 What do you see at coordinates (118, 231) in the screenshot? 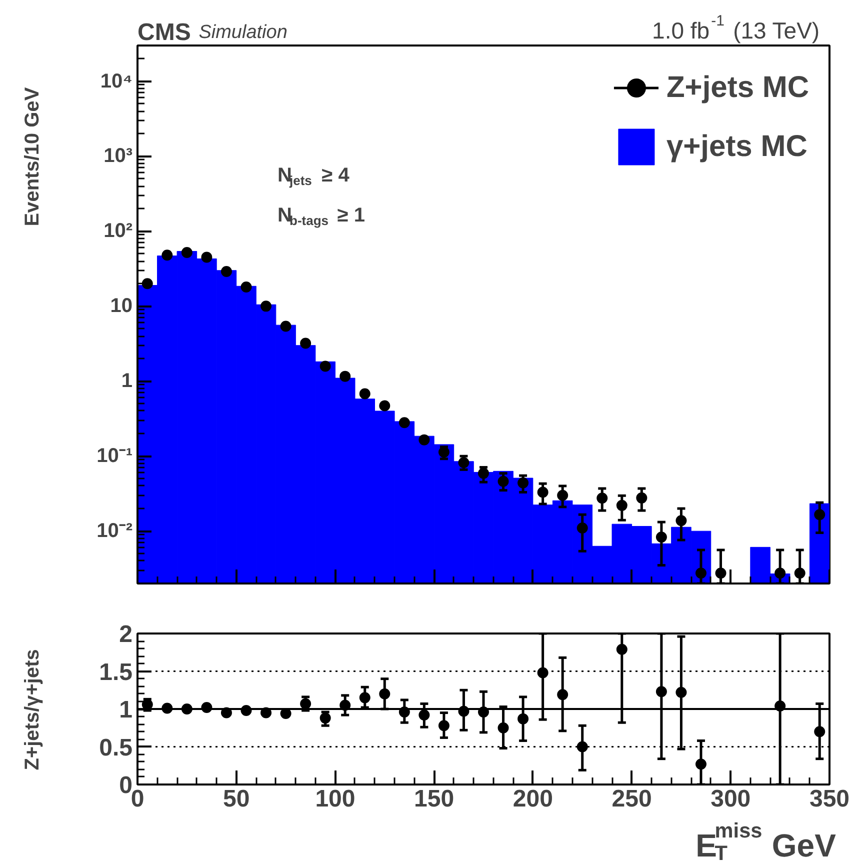
I see `y-tick-label: 10²` at bounding box center [118, 231].